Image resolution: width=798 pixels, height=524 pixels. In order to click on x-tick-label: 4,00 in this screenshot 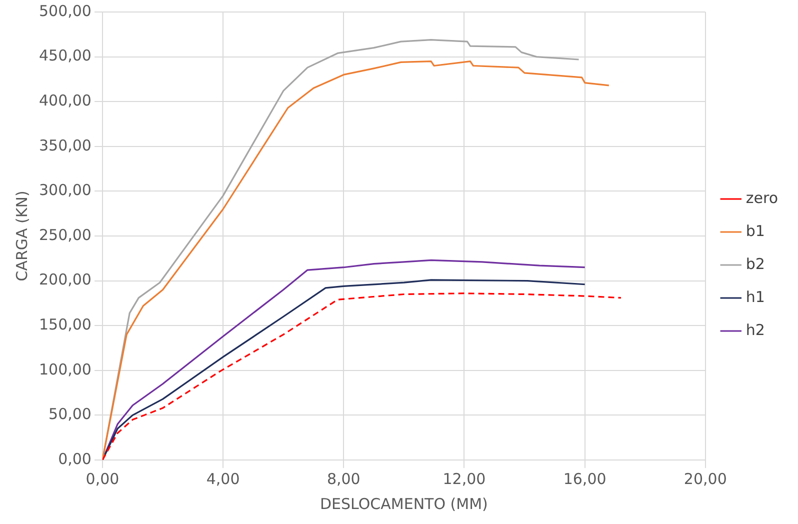, I will do `click(223, 479)`.